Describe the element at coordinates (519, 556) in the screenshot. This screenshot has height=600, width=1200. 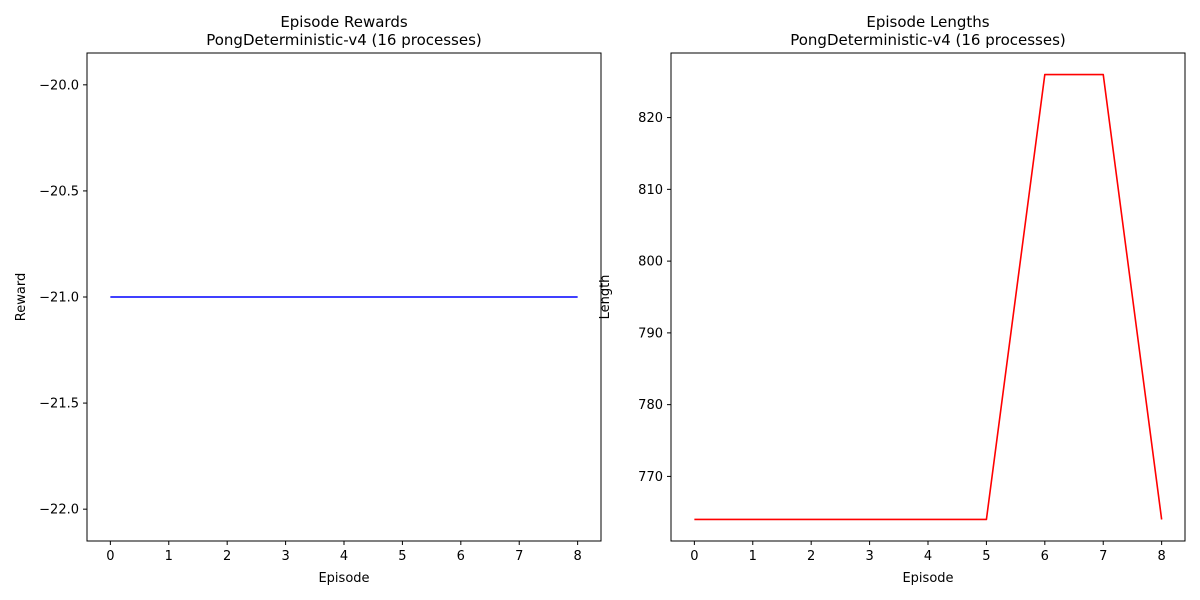
I see `rewards-x-tick-label: 7` at that location.